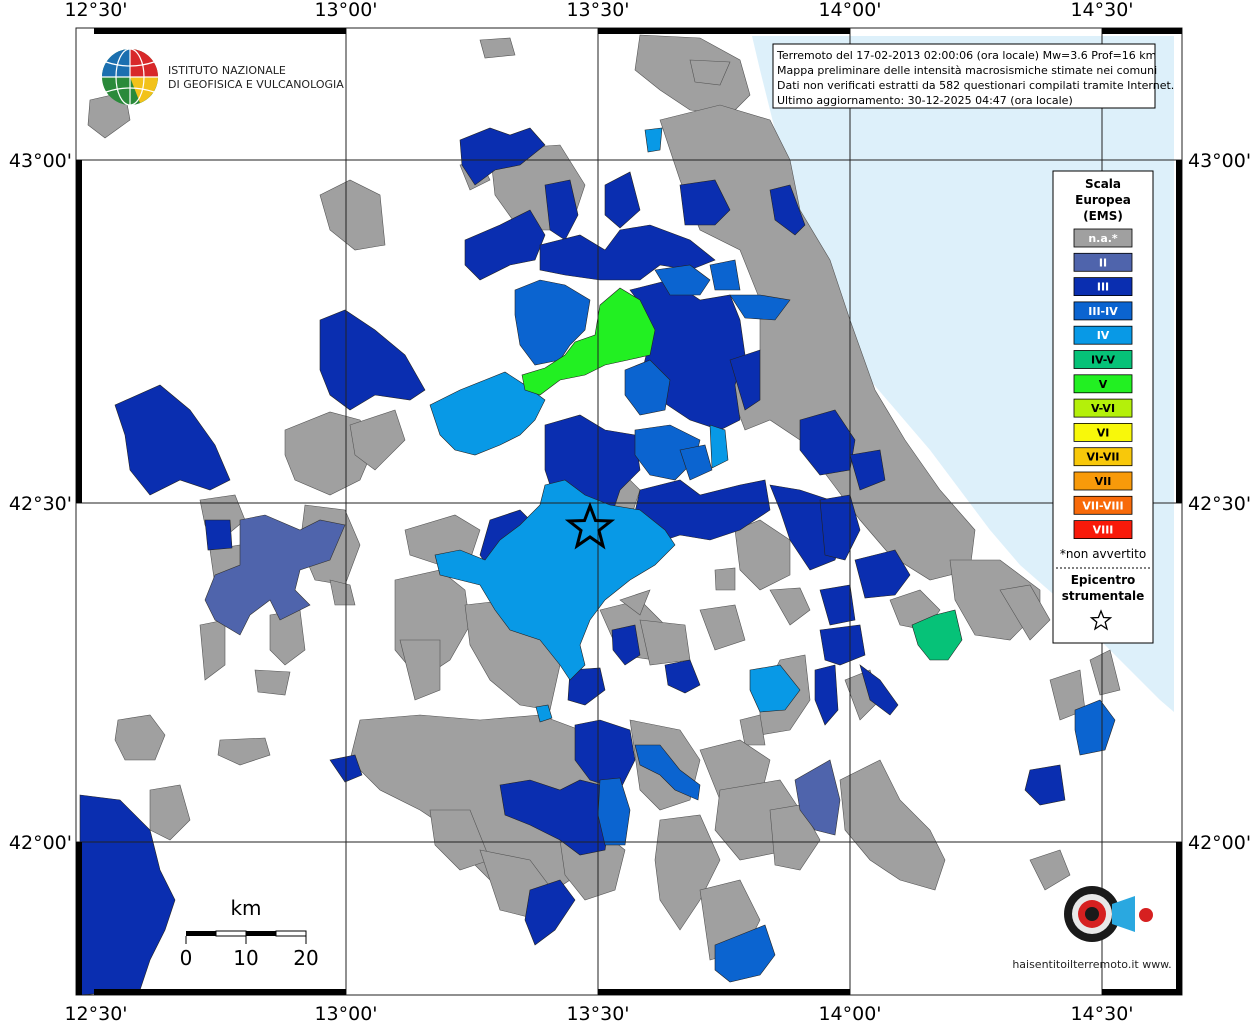  I want to click on lat-label-left-1: 43°00', so click(40, 161).